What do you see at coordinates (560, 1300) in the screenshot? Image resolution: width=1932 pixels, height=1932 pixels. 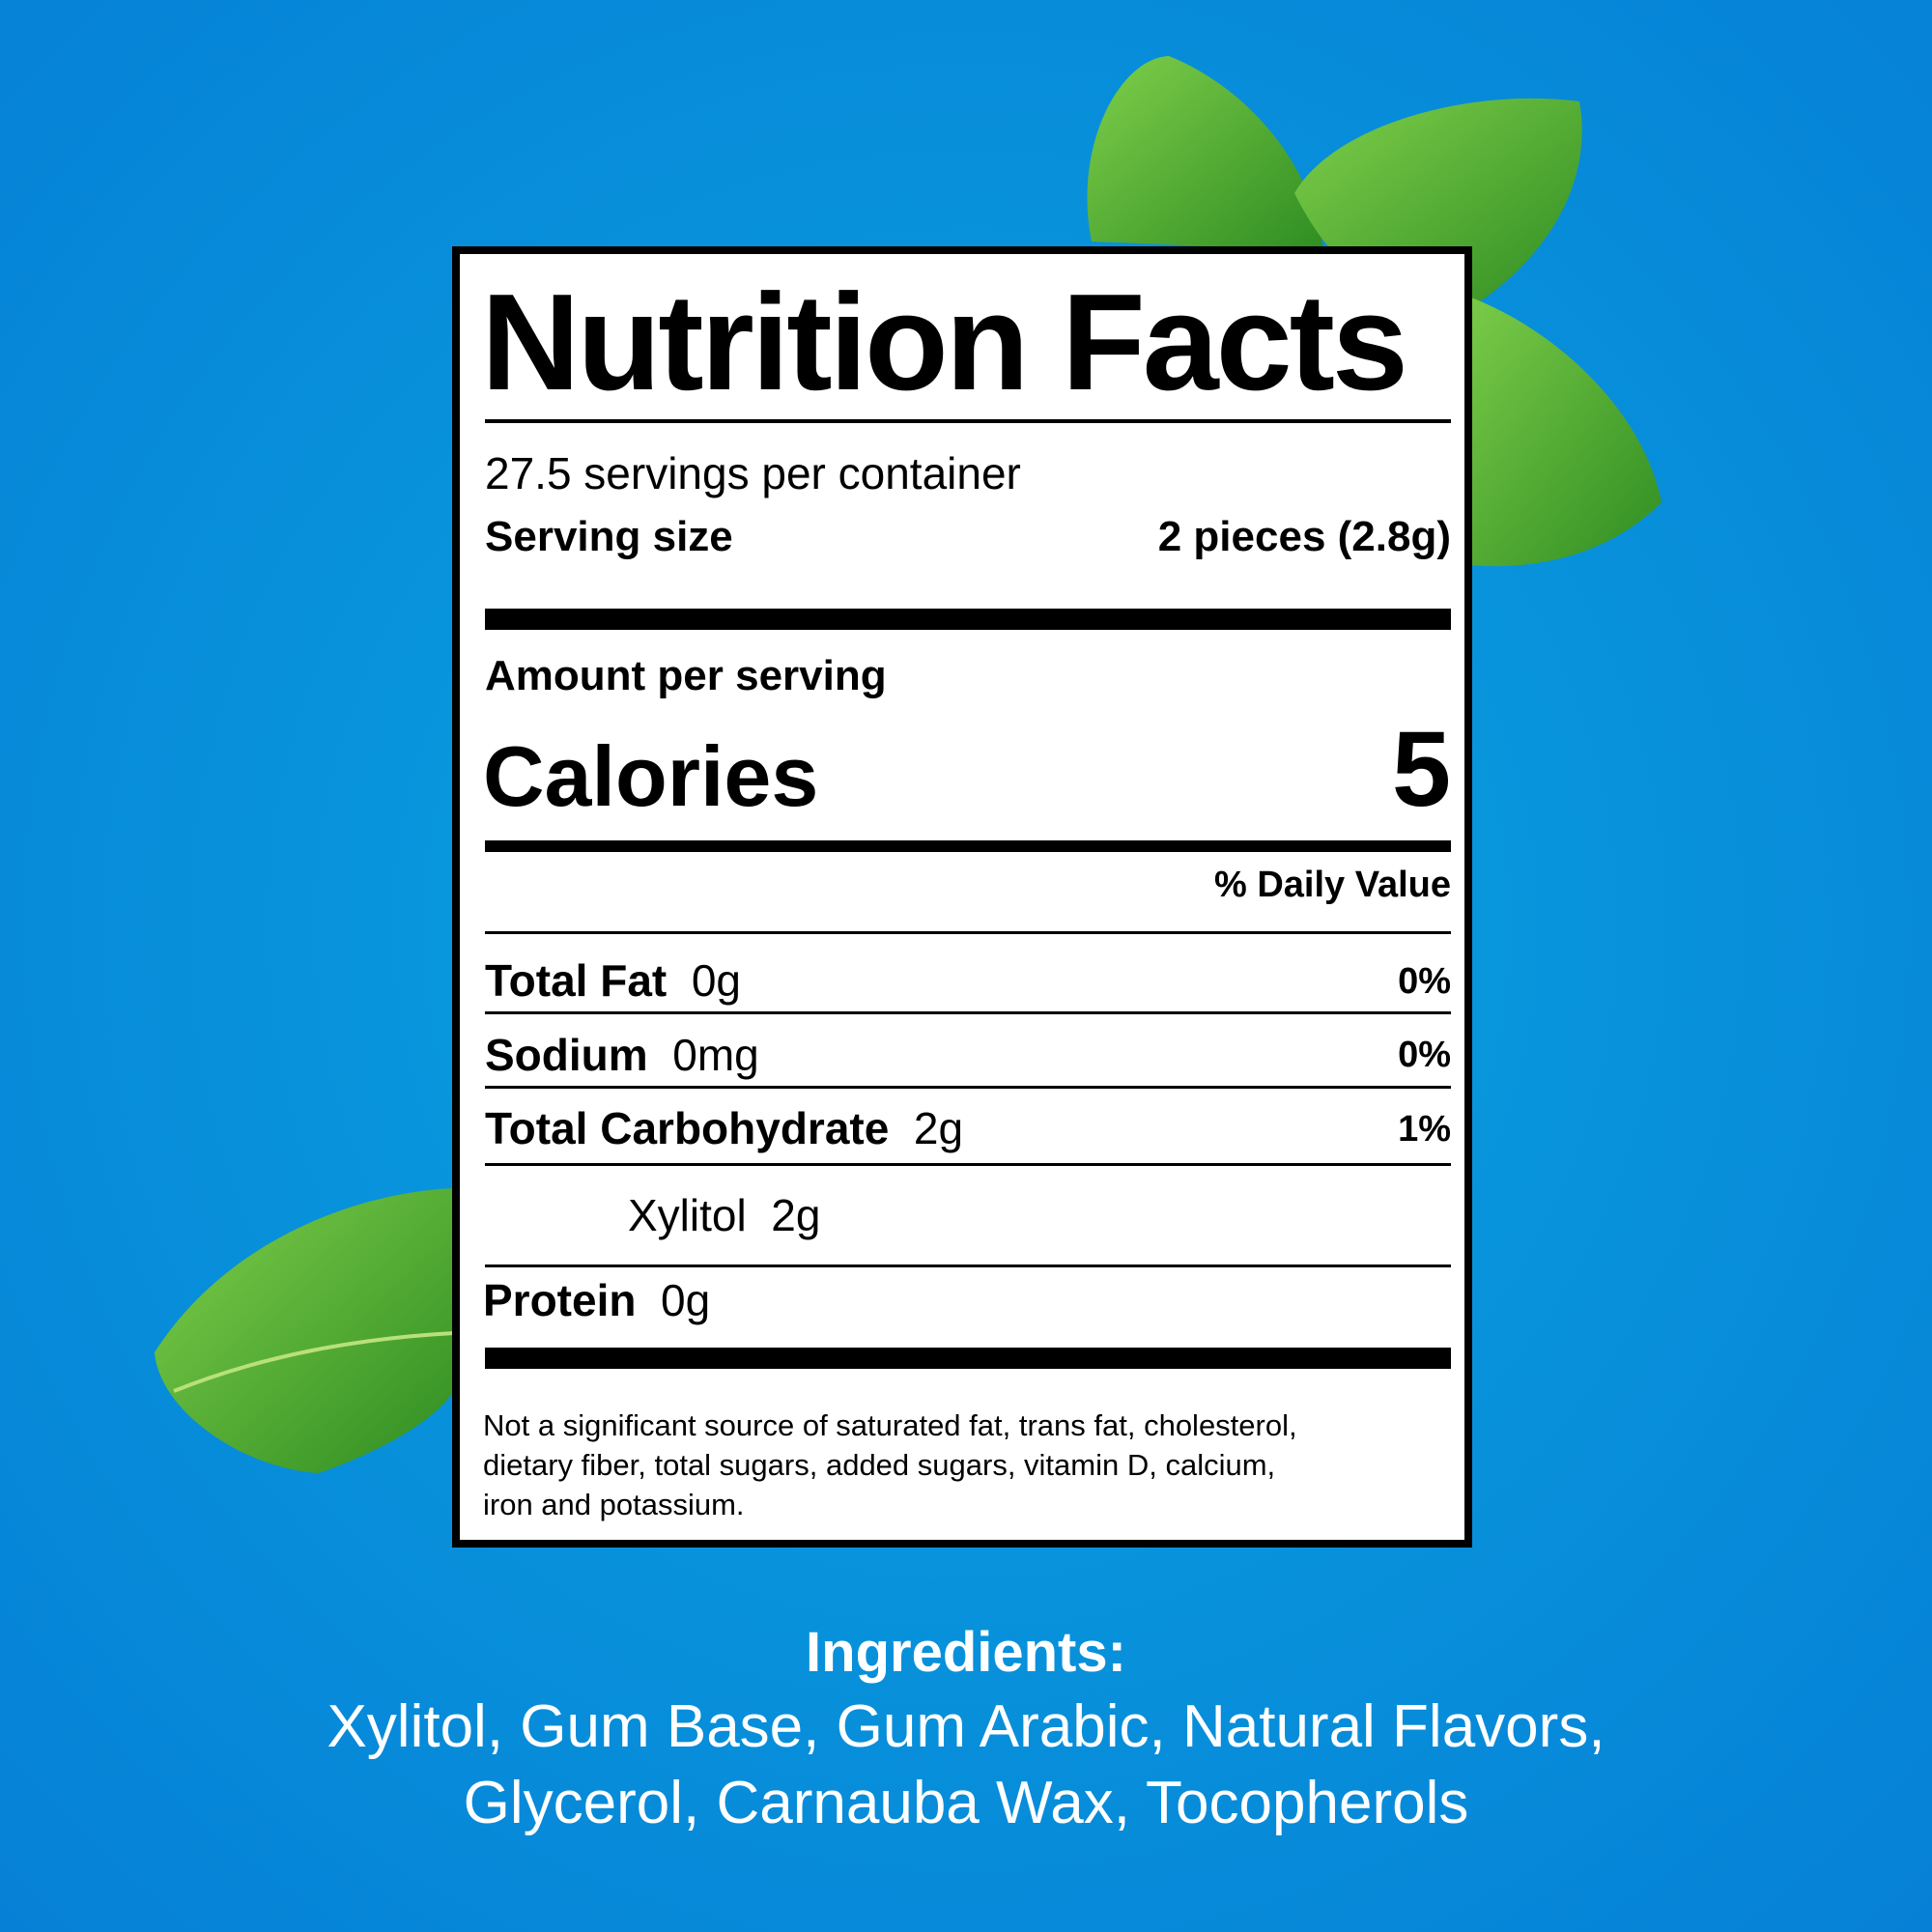 I see `nutrient-name: Protein` at bounding box center [560, 1300].